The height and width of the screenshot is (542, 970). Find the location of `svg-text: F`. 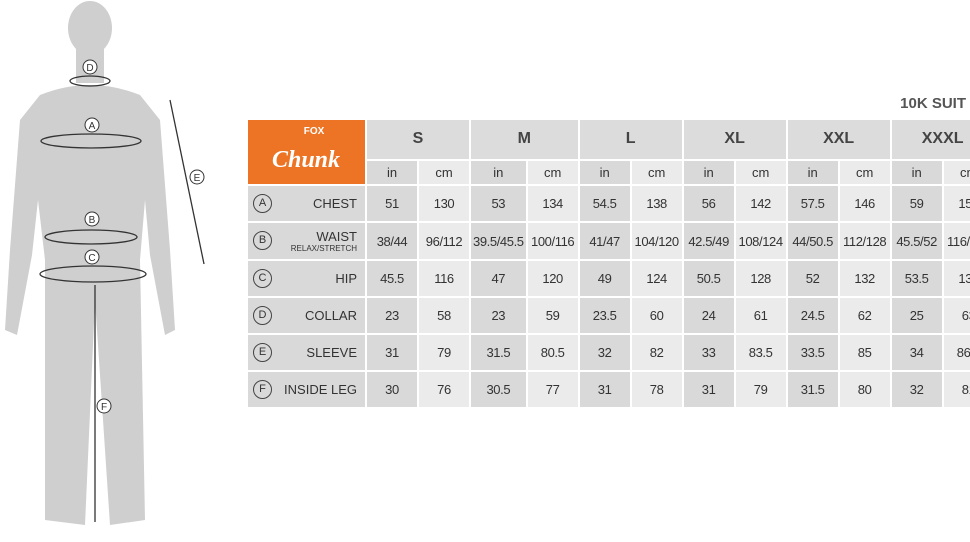

svg-text: F is located at coordinates (104, 407).